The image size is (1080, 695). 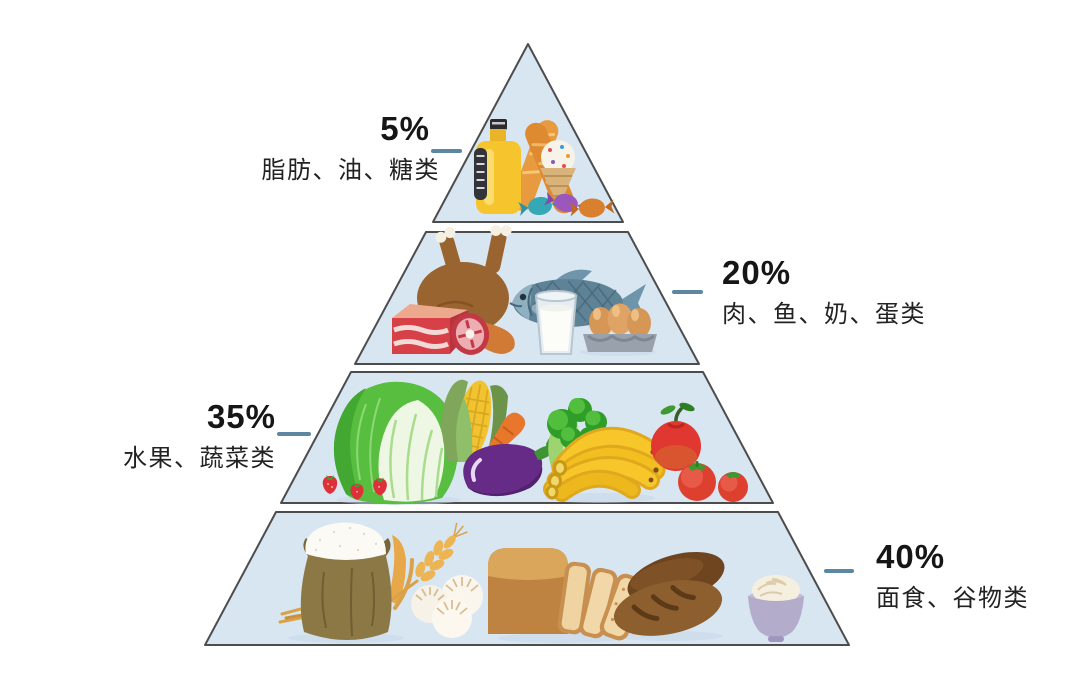 I want to click on rice-bowl-icon, so click(x=776, y=608).